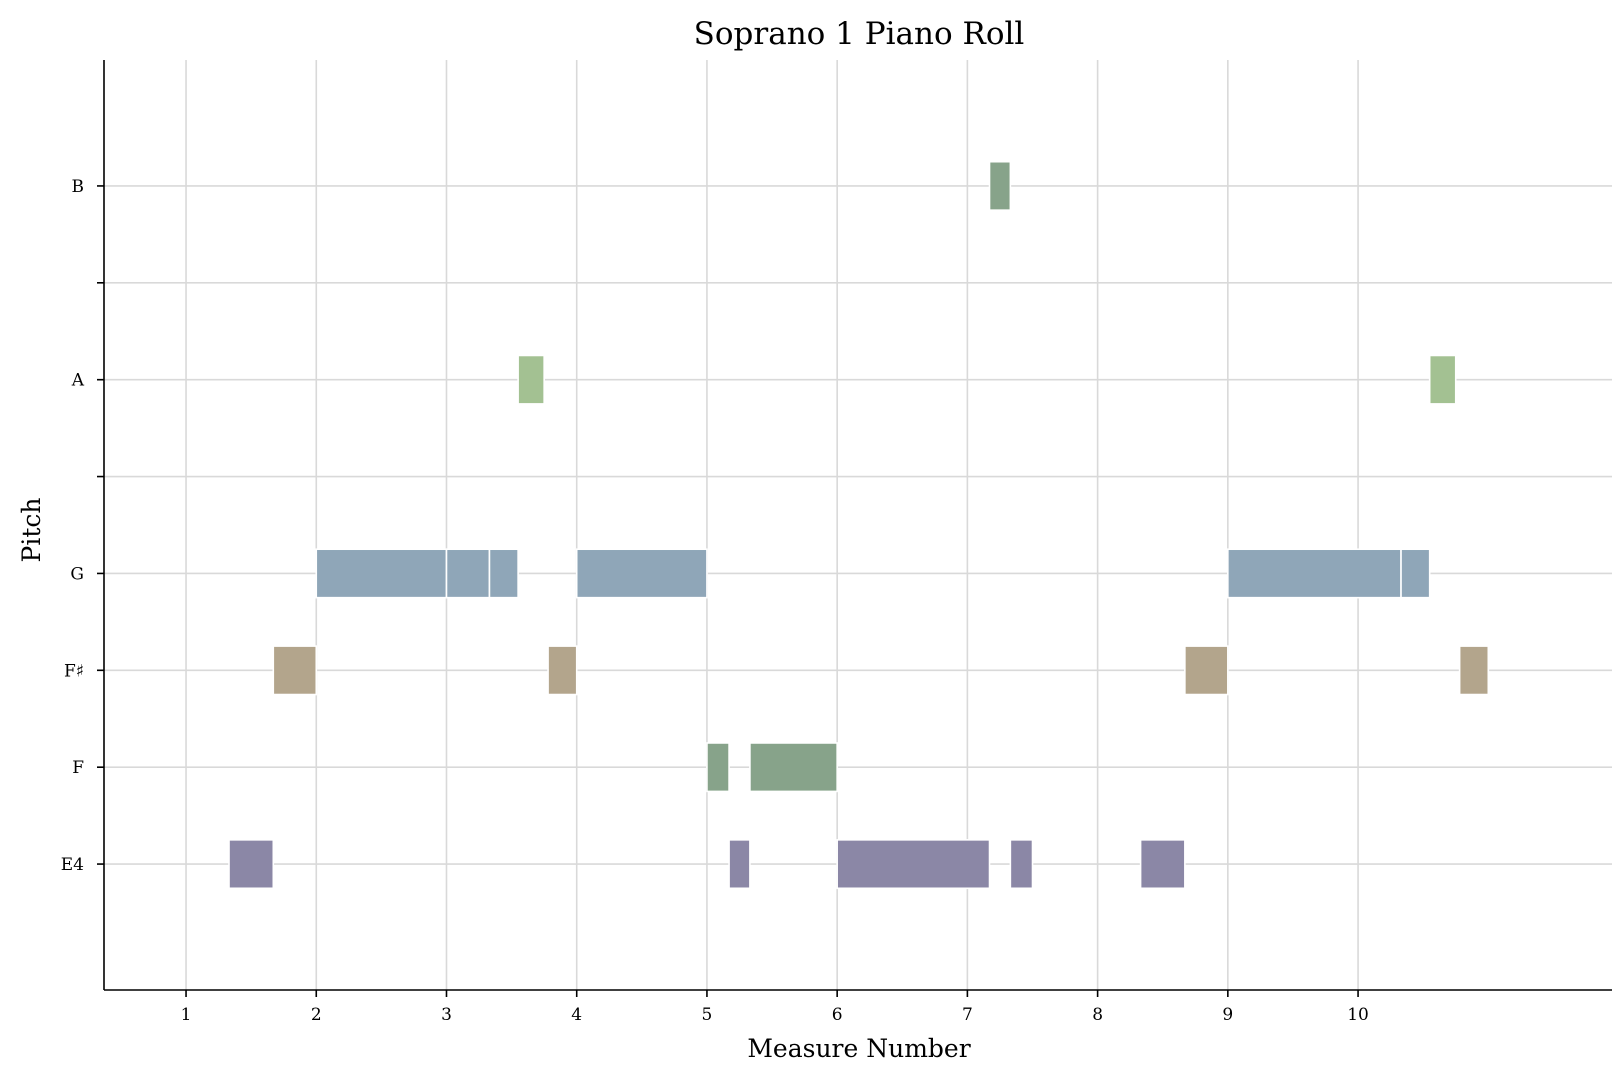 Image resolution: width=1624 pixels, height=1081 pixels. Describe the element at coordinates (72, 865) in the screenshot. I see `y-tick-label: E4` at that location.